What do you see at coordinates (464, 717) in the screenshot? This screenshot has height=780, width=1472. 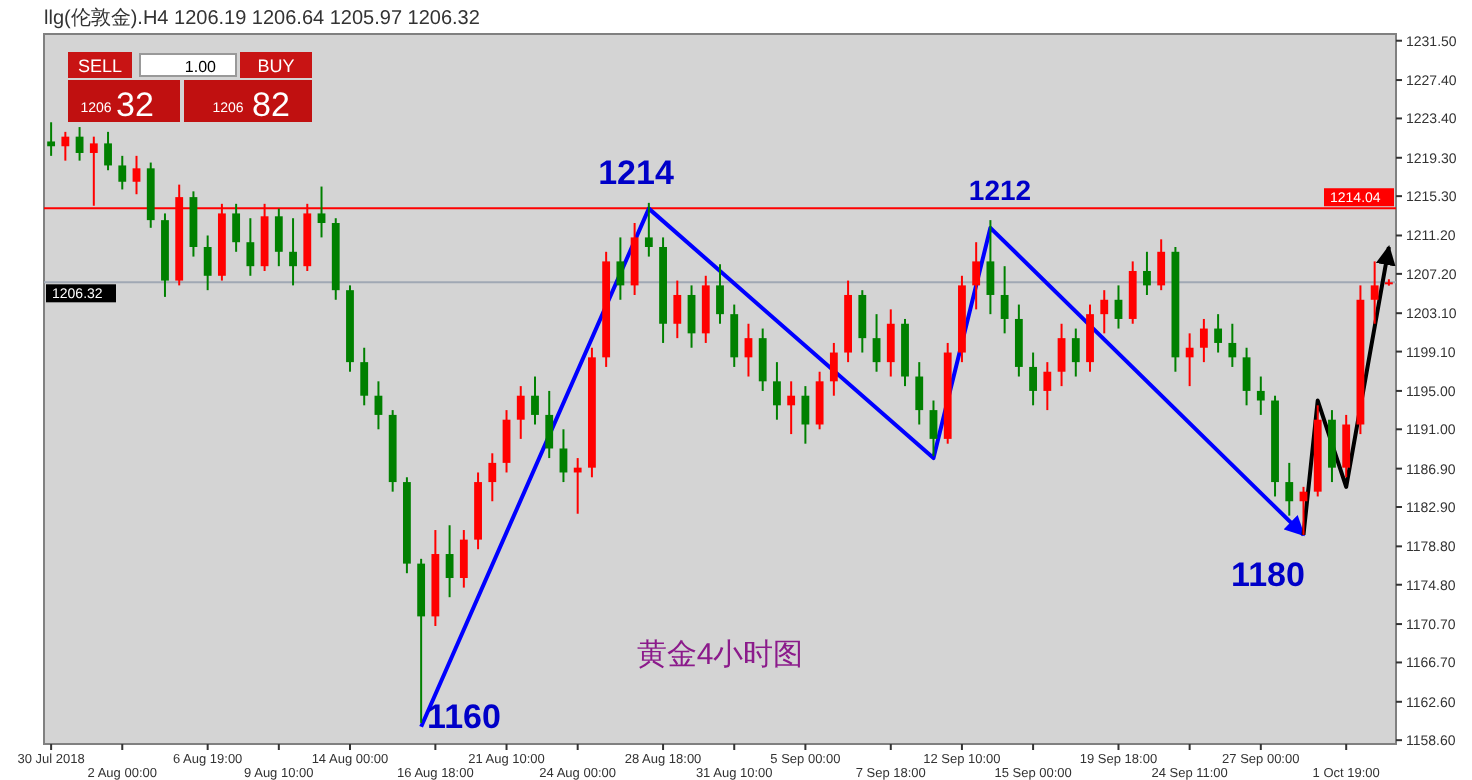 I see `annotation: 1160` at bounding box center [464, 717].